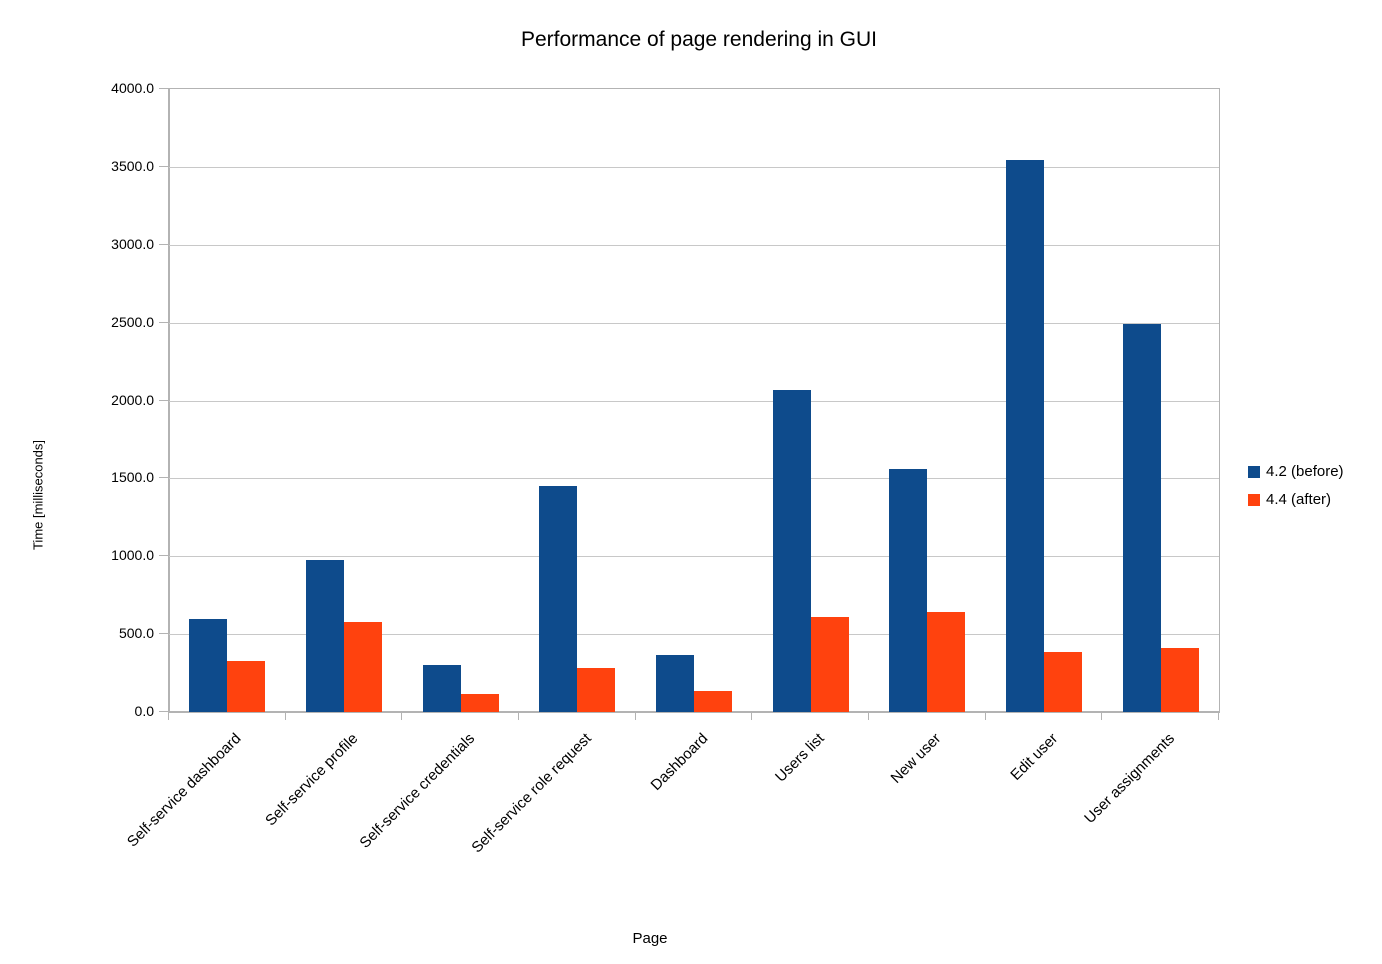  Describe the element at coordinates (699, 39) in the screenshot. I see `chart-title: Performance of page rendering in GUI` at that location.